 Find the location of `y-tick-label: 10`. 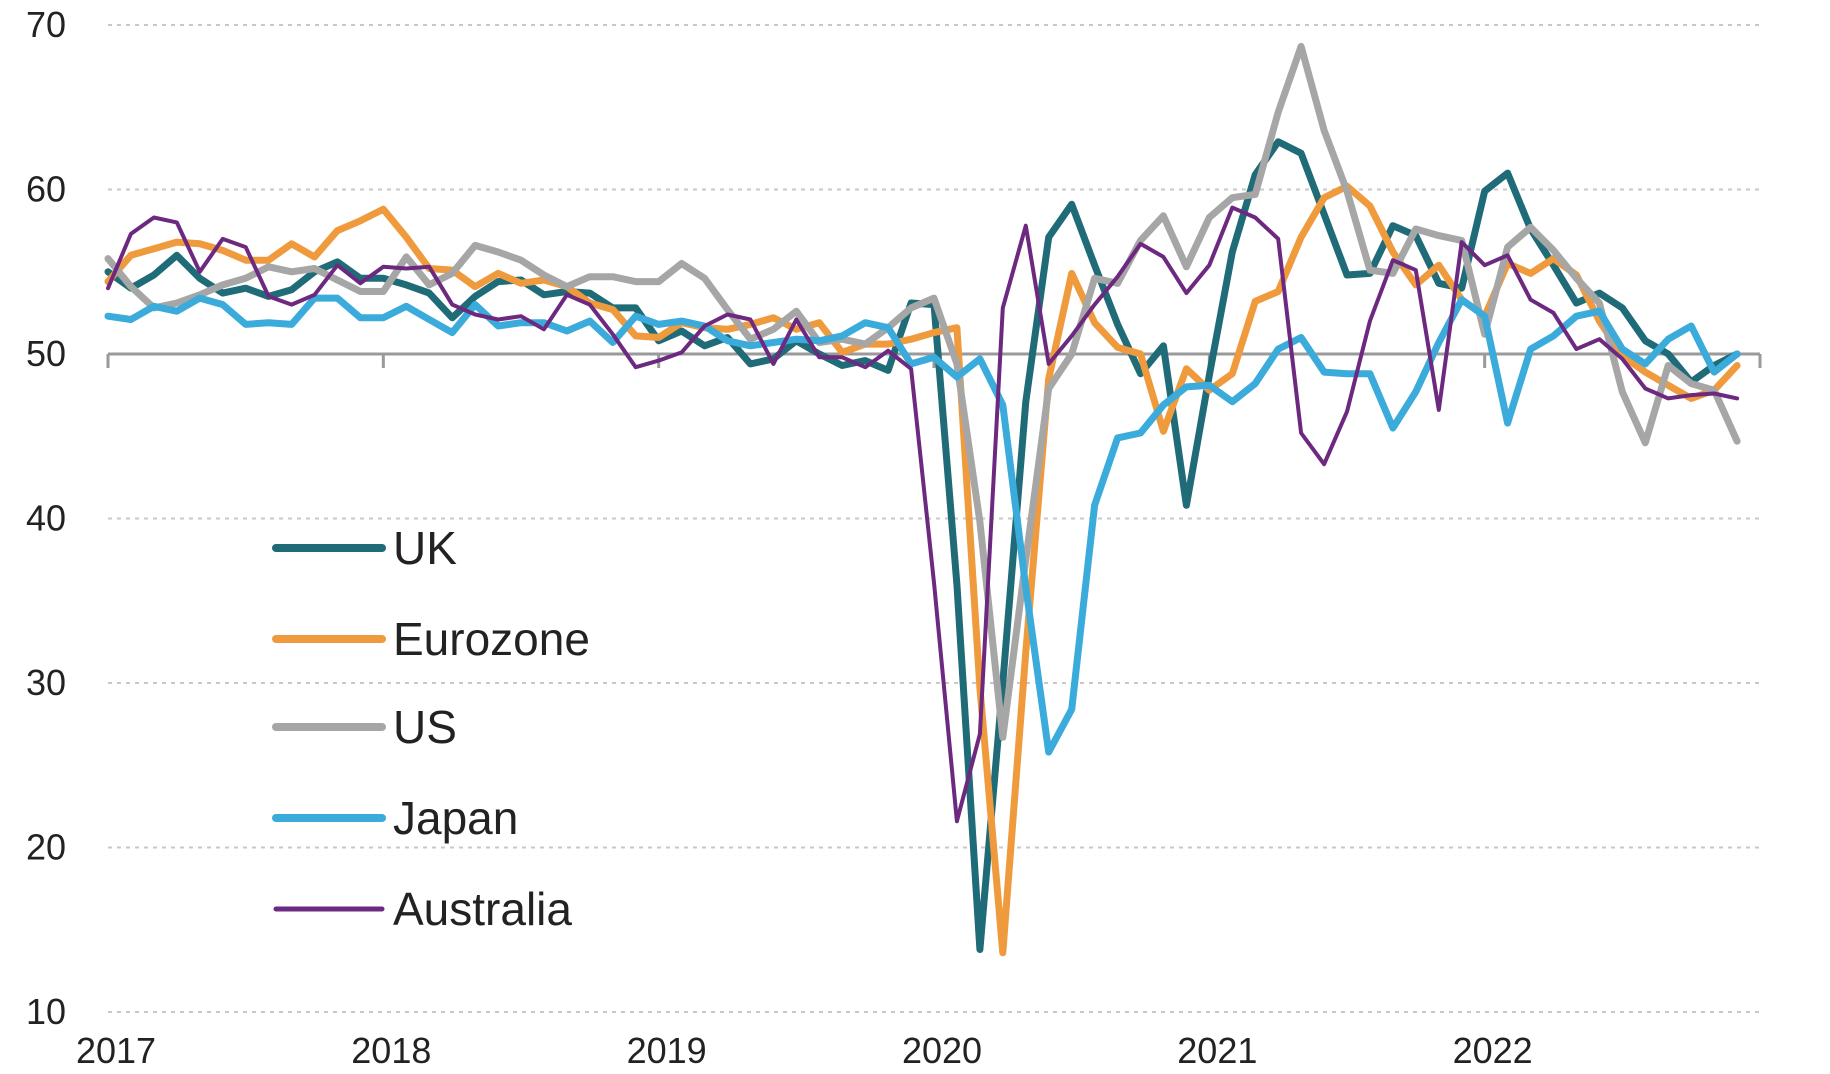

y-tick-label: 10 is located at coordinates (46, 1011).